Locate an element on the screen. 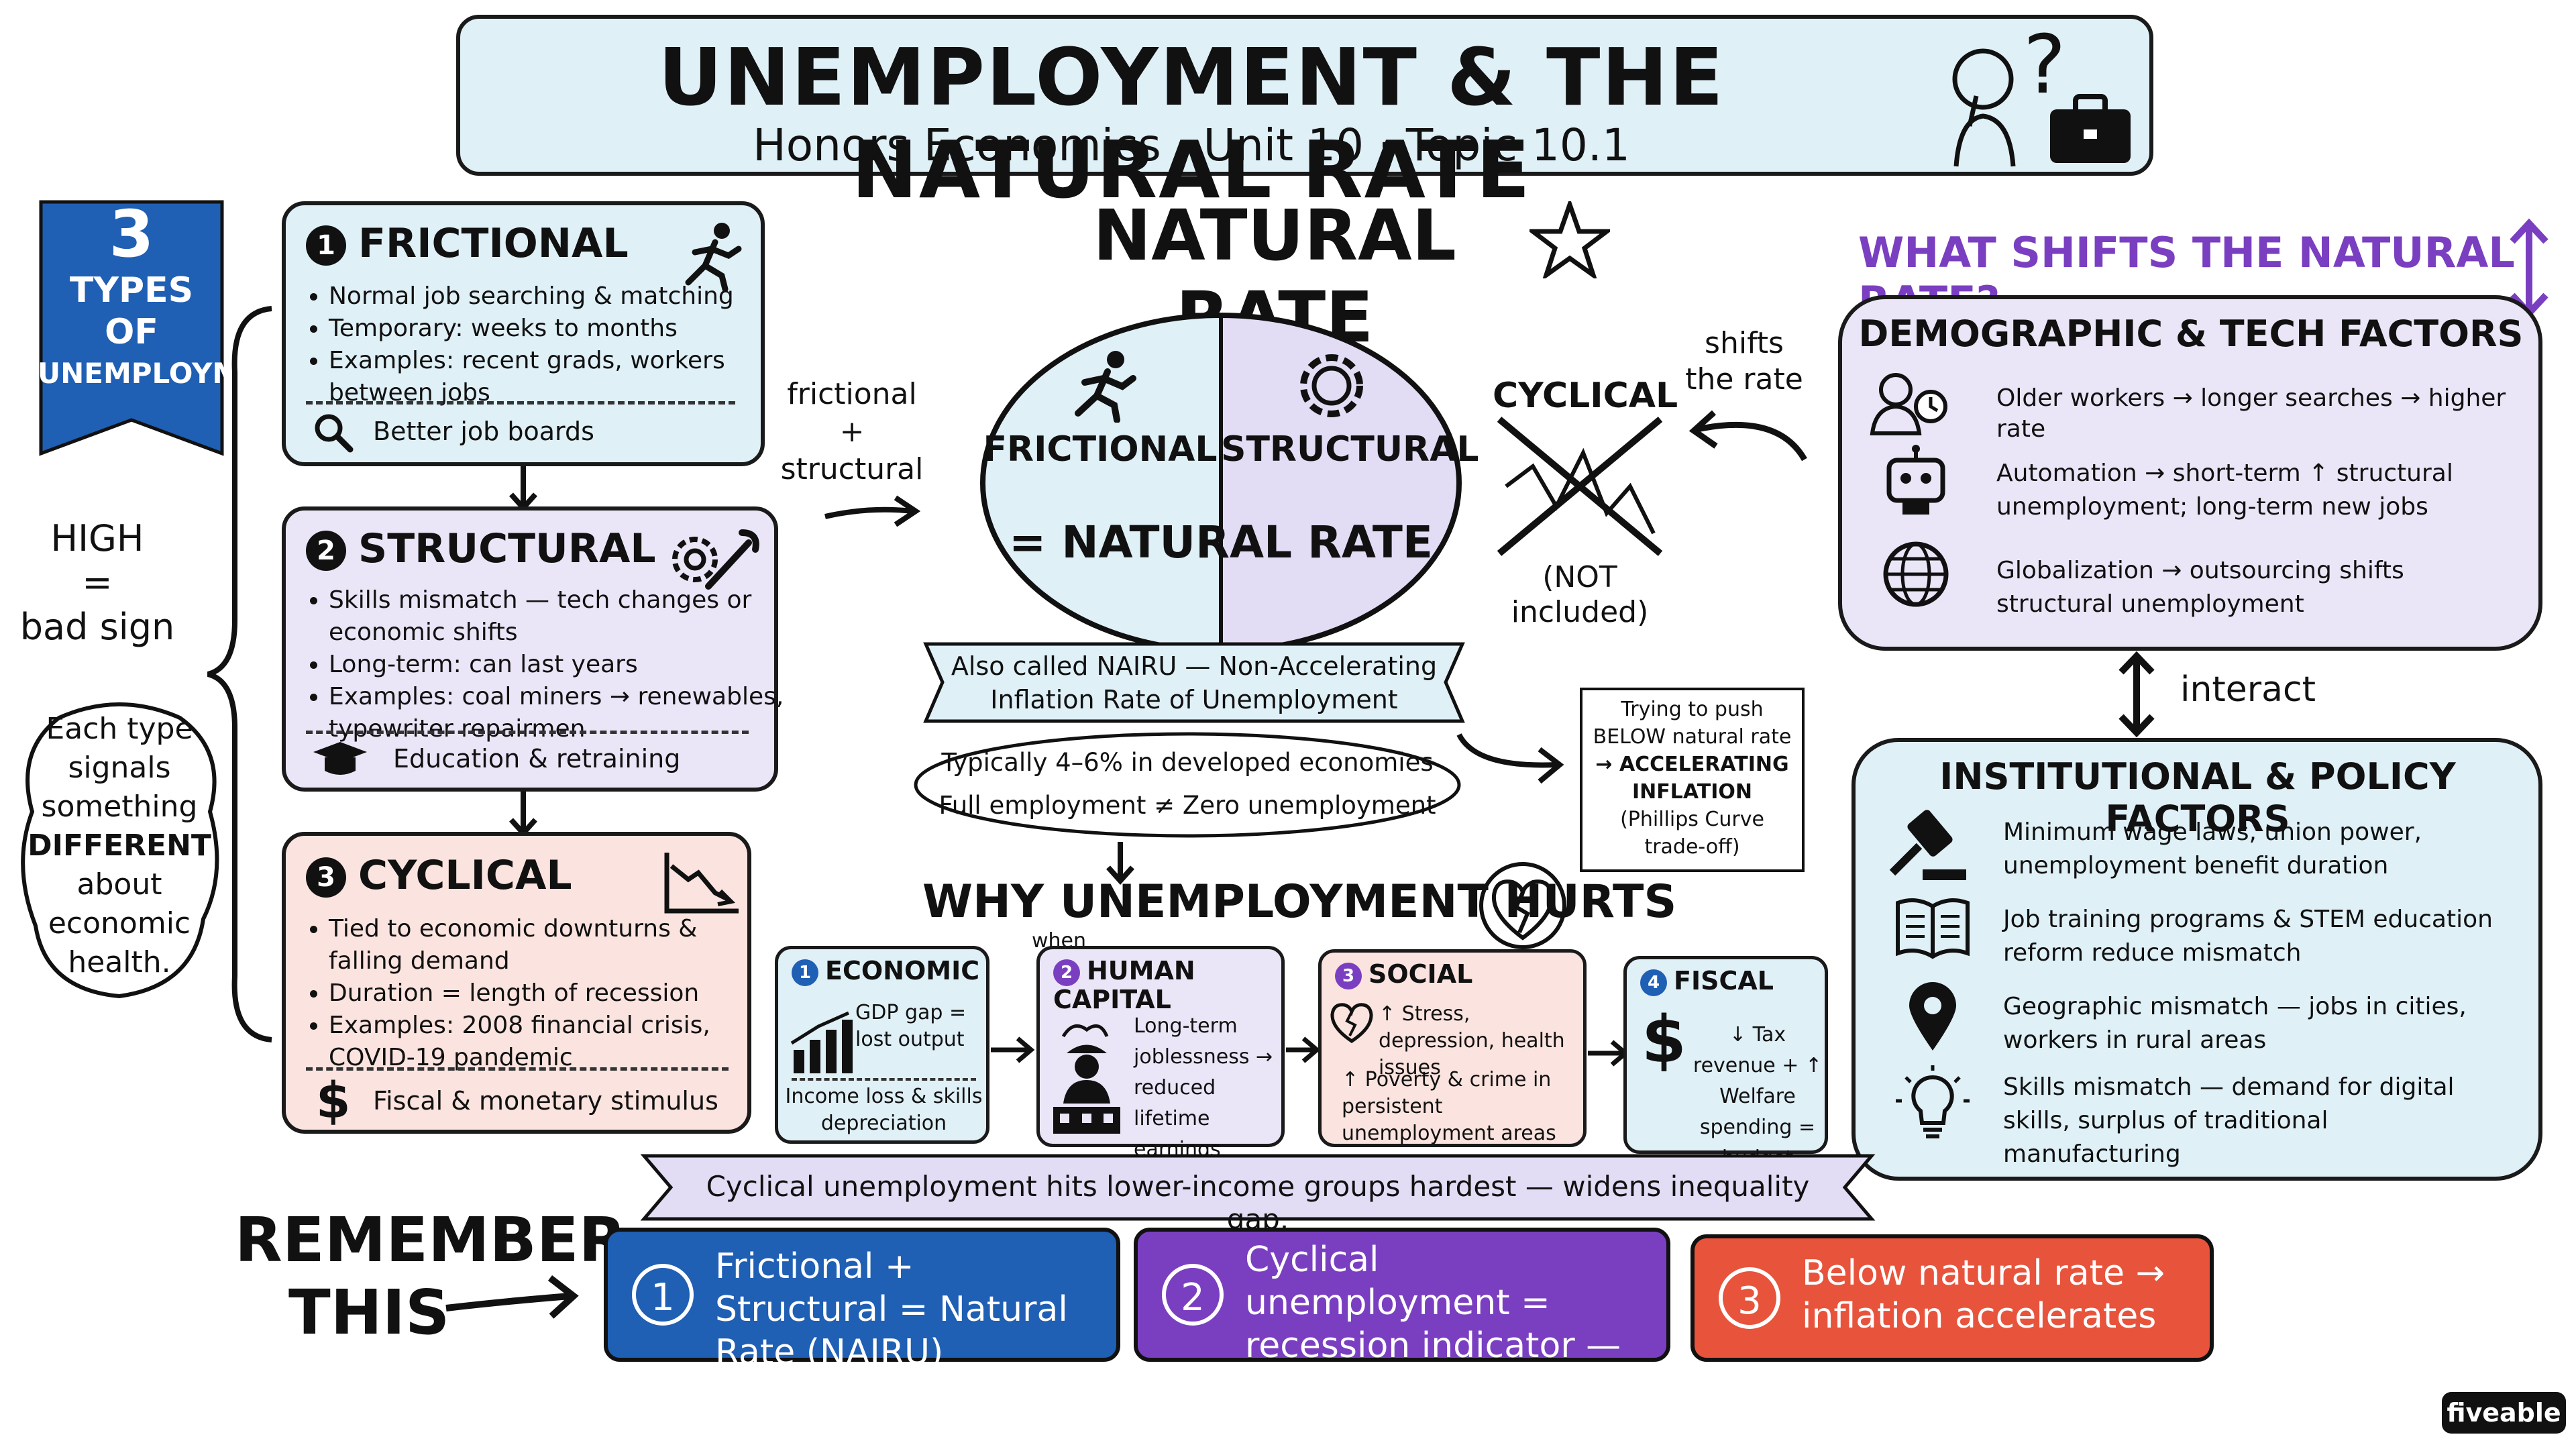 The width and height of the screenshot is (2576, 1449). cloud-line: health. is located at coordinates (119, 962).